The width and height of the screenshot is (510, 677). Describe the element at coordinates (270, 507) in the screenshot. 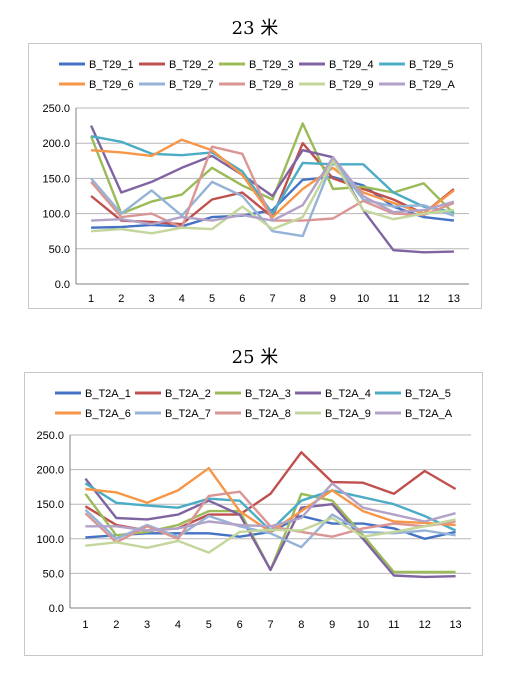

I see `series-line-B_T2A_A` at that location.